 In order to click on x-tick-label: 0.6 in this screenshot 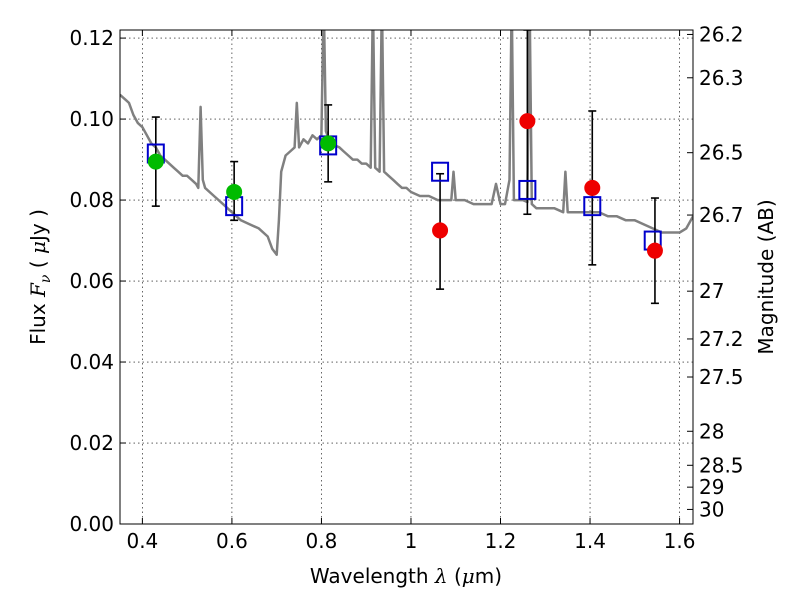, I will do `click(232, 541)`.